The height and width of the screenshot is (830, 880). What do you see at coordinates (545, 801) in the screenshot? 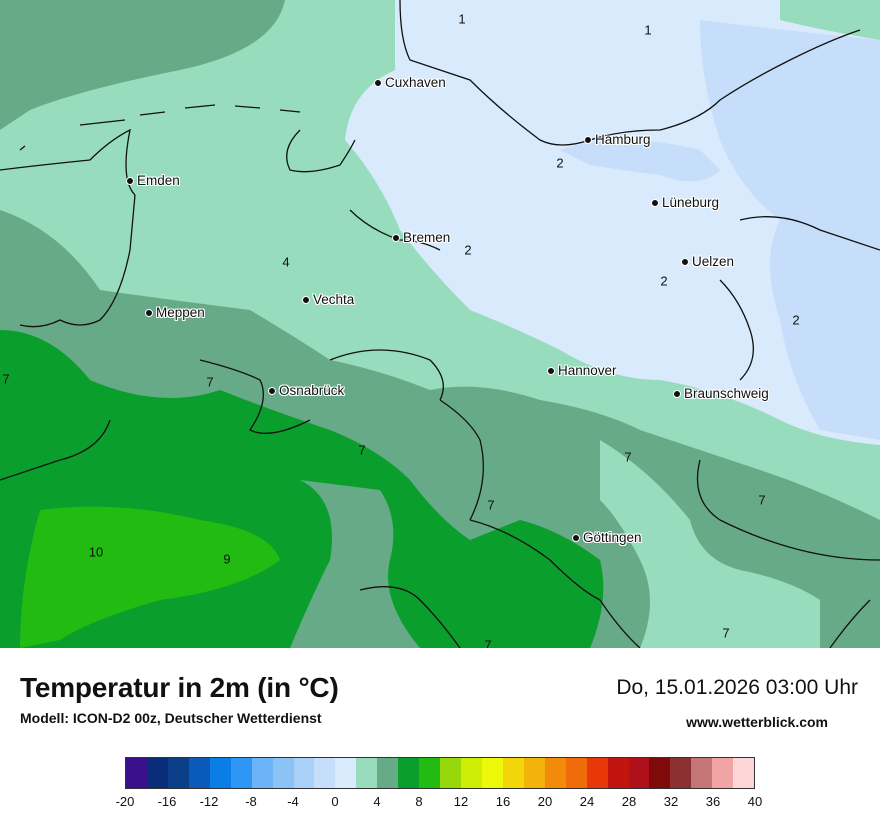
I see `color-legend-tick-label: 20` at bounding box center [545, 801].